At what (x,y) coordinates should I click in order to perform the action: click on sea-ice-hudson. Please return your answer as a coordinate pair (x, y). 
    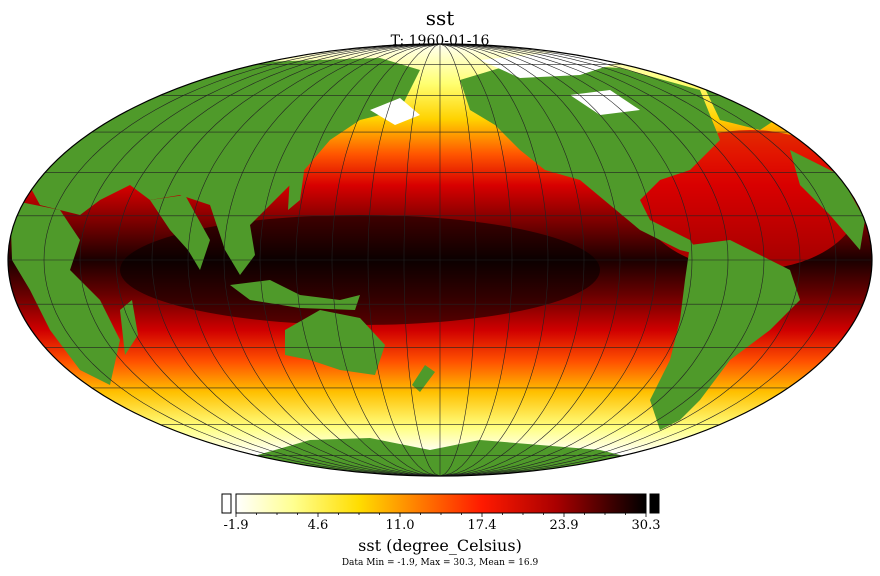
    Looking at the image, I should click on (605, 102).